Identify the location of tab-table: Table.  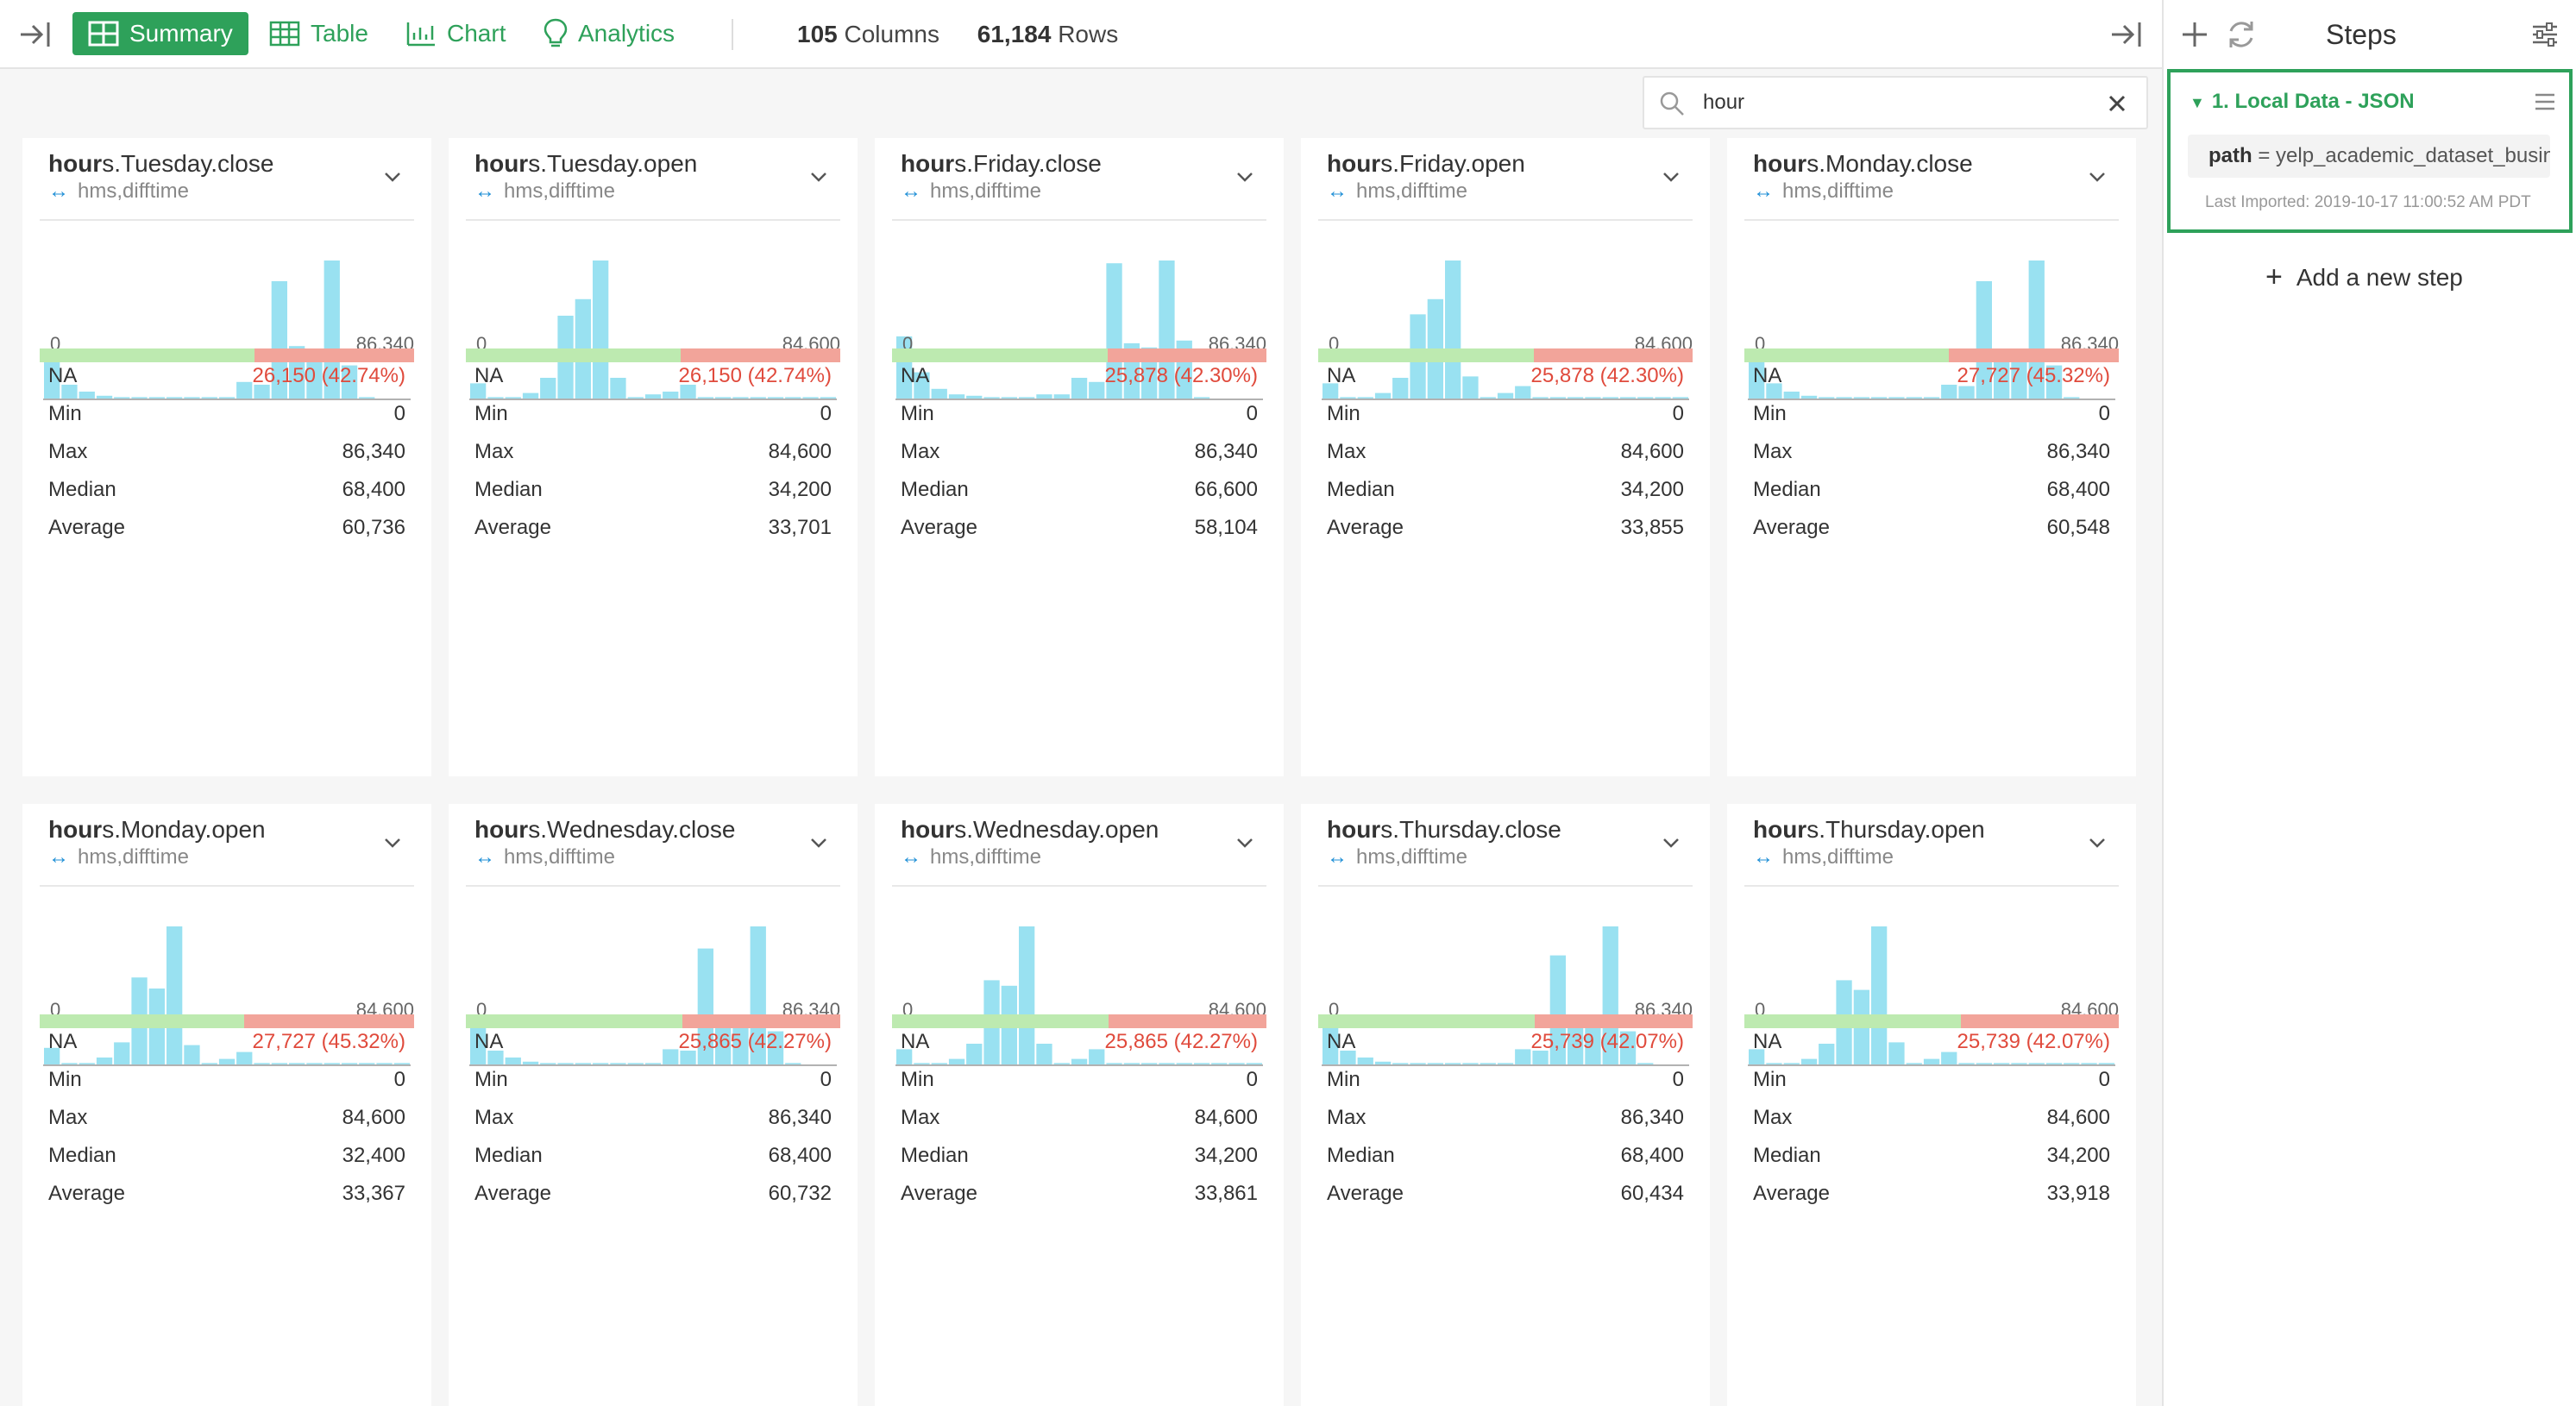
(318, 33).